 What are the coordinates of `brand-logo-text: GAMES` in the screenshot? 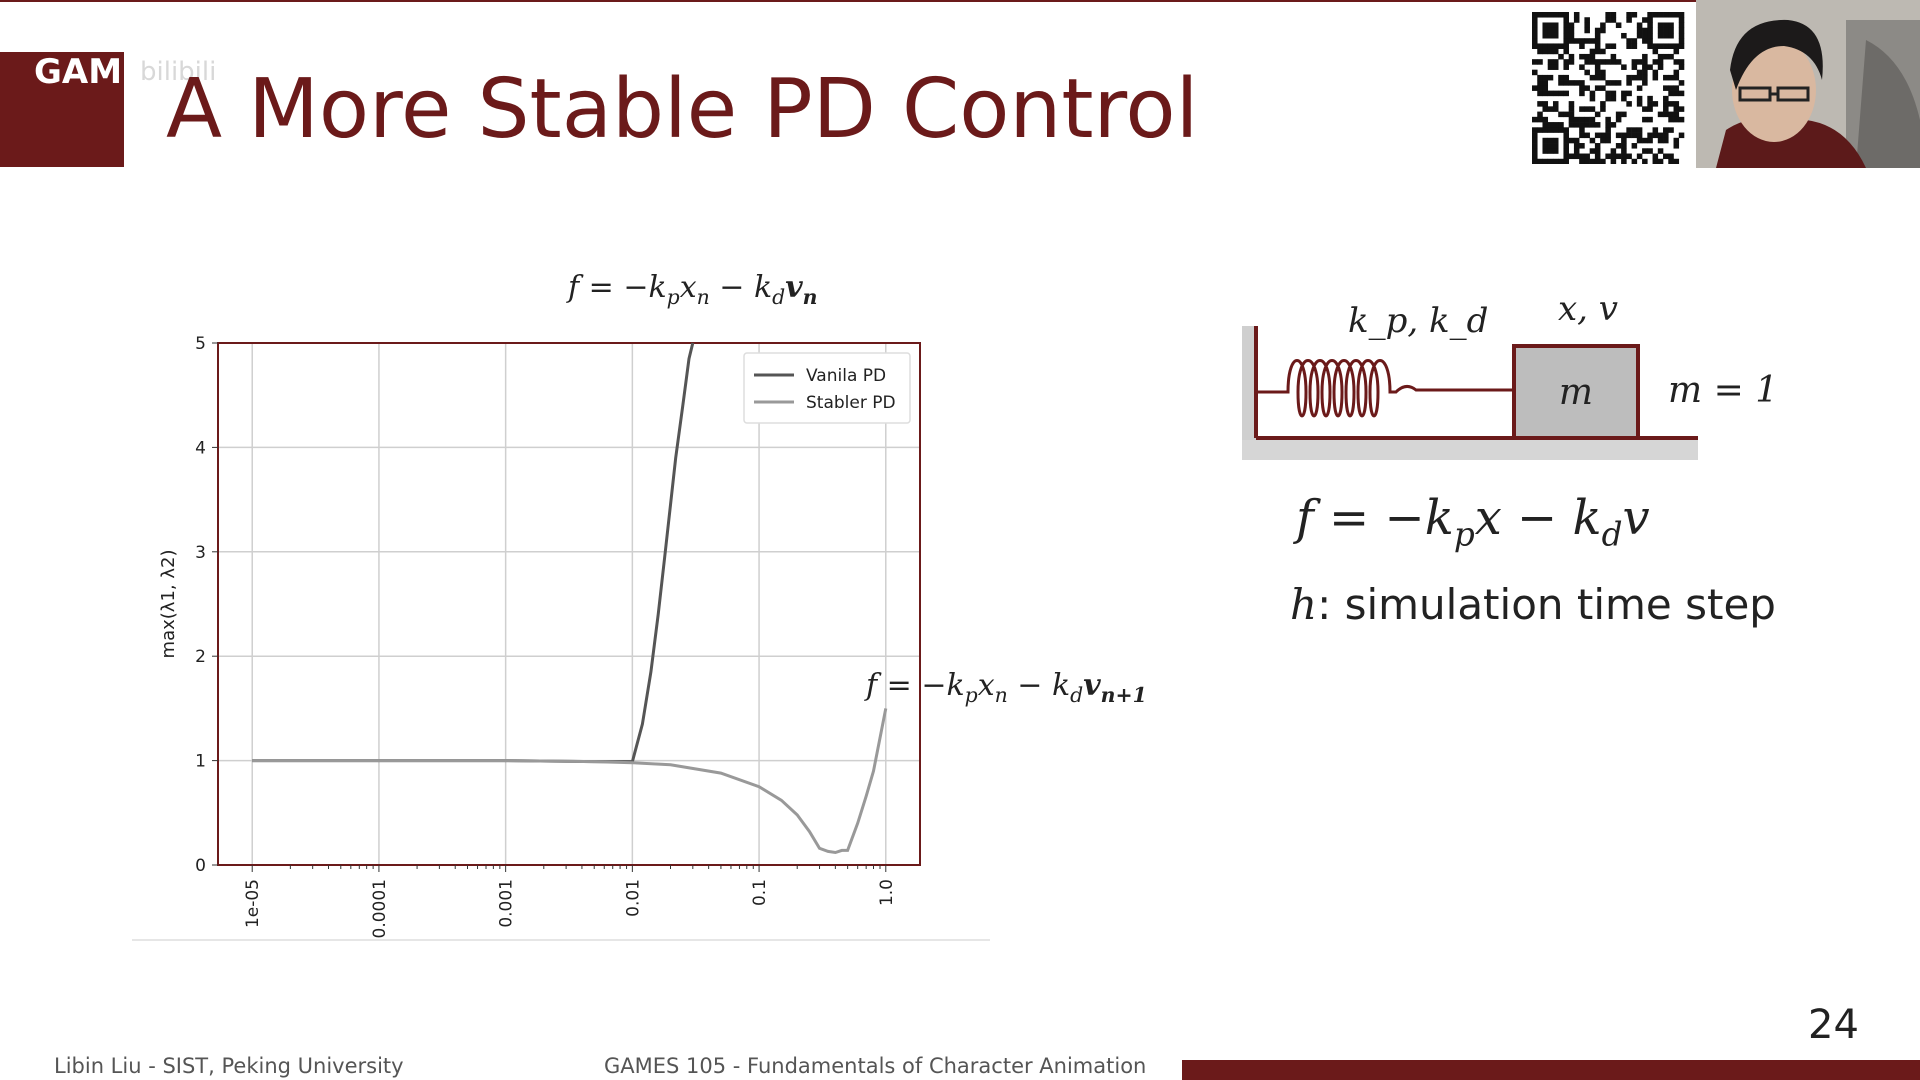 It's located at (102, 72).